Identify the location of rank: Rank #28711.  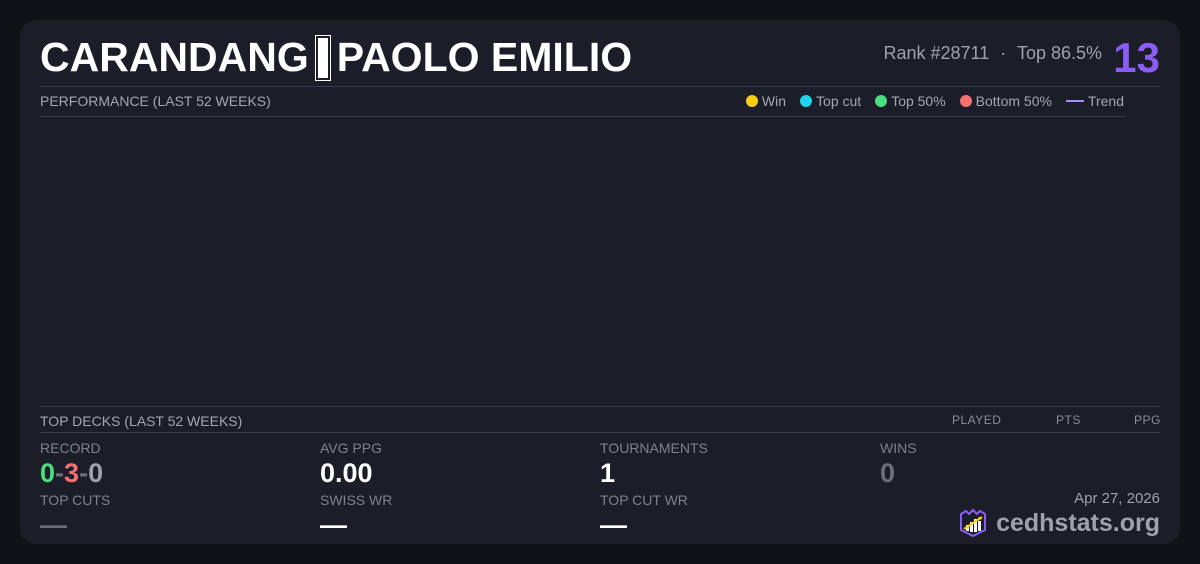
(936, 53).